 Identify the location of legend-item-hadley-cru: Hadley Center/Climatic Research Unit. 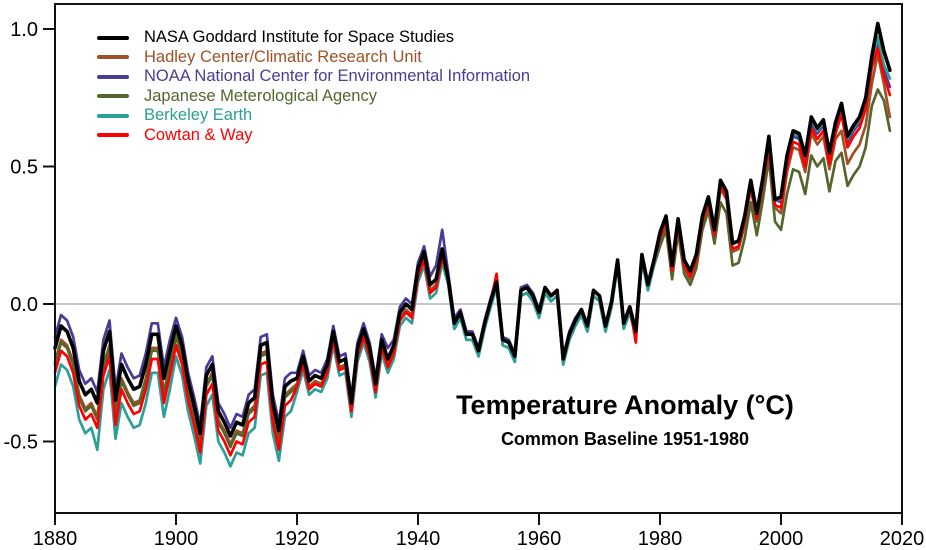
(313, 58).